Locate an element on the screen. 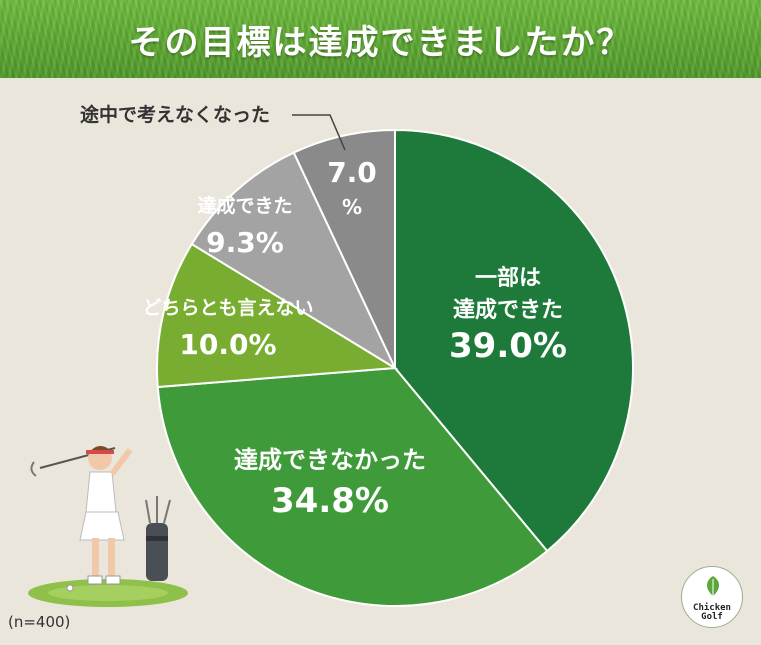 The width and height of the screenshot is (761, 645). golfer-illustration is located at coordinates (108, 526).